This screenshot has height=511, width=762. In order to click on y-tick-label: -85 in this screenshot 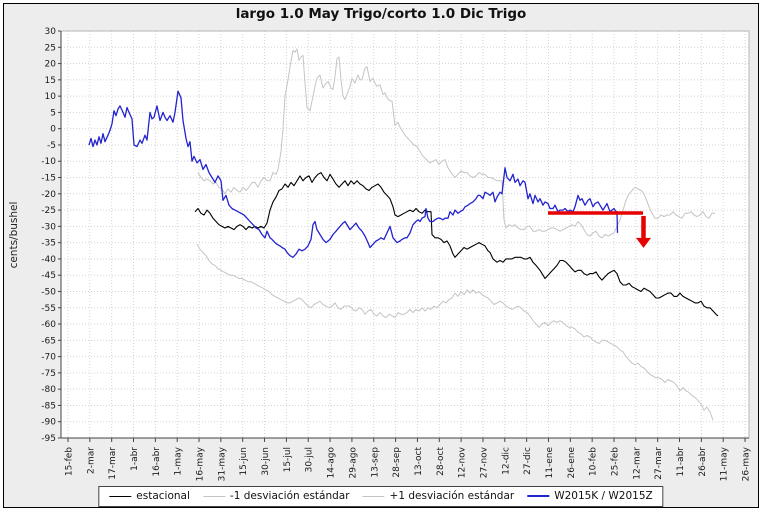, I will do `click(48, 406)`.